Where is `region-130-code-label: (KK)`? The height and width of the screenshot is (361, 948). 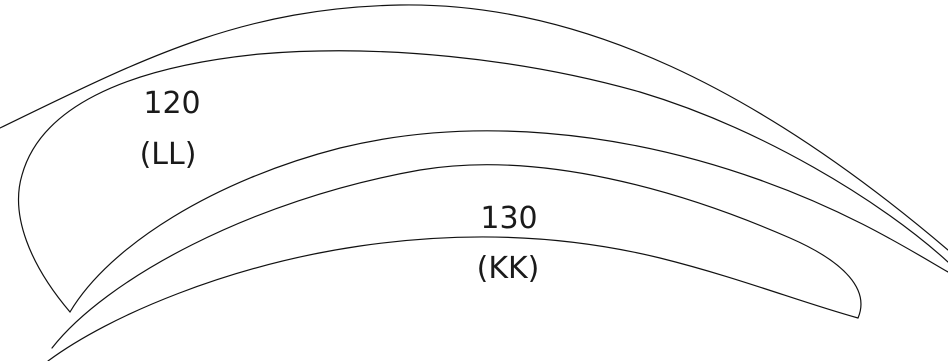 region-130-code-label: (KK) is located at coordinates (508, 268).